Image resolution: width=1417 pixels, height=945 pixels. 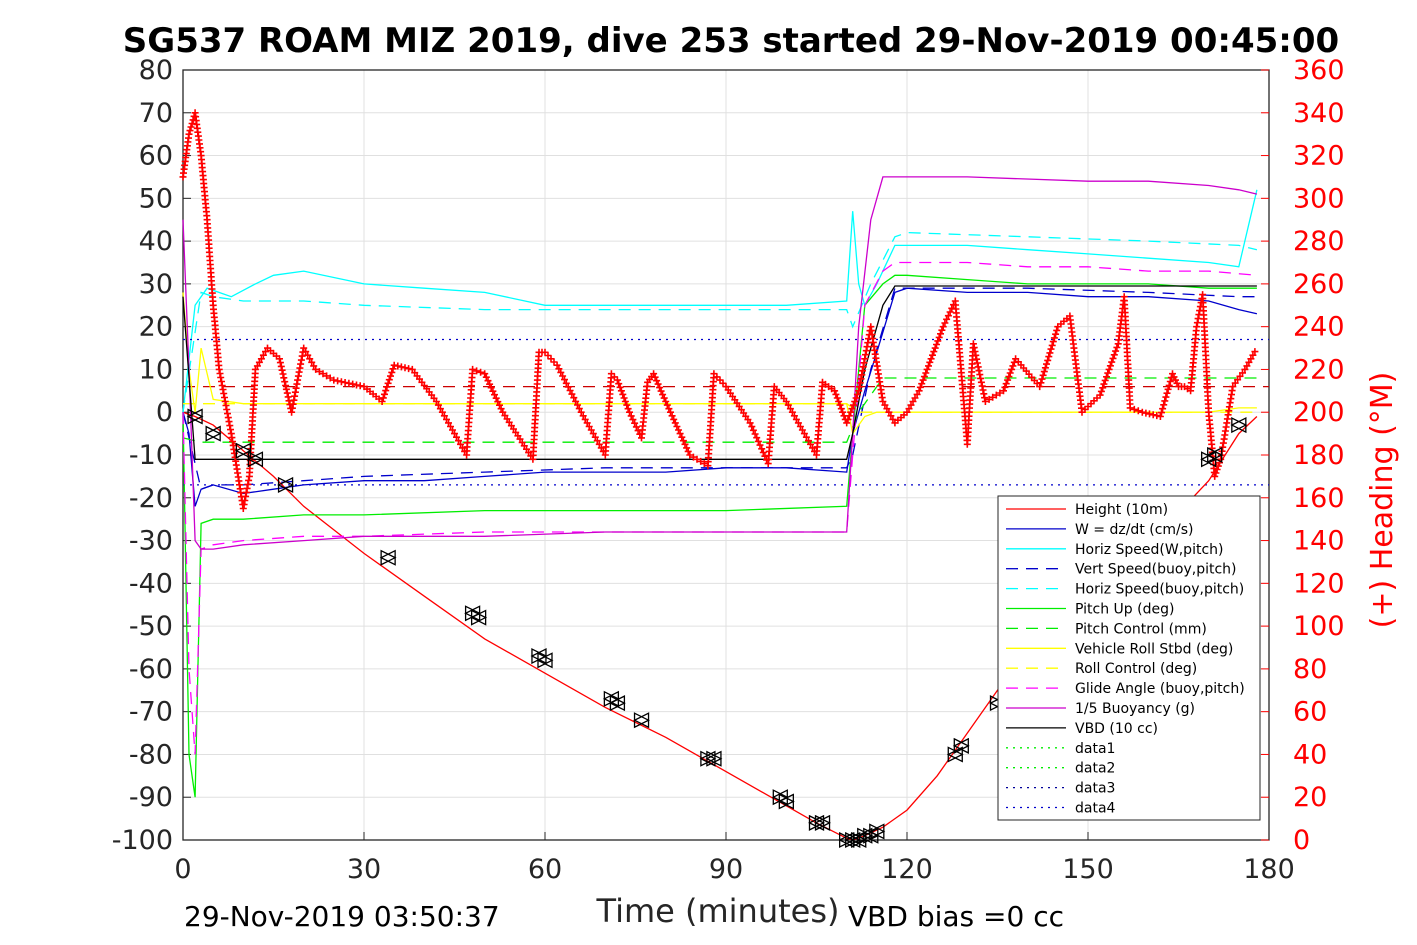 What do you see at coordinates (151, 541) in the screenshot?
I see `y-tick-label: -30` at bounding box center [151, 541].